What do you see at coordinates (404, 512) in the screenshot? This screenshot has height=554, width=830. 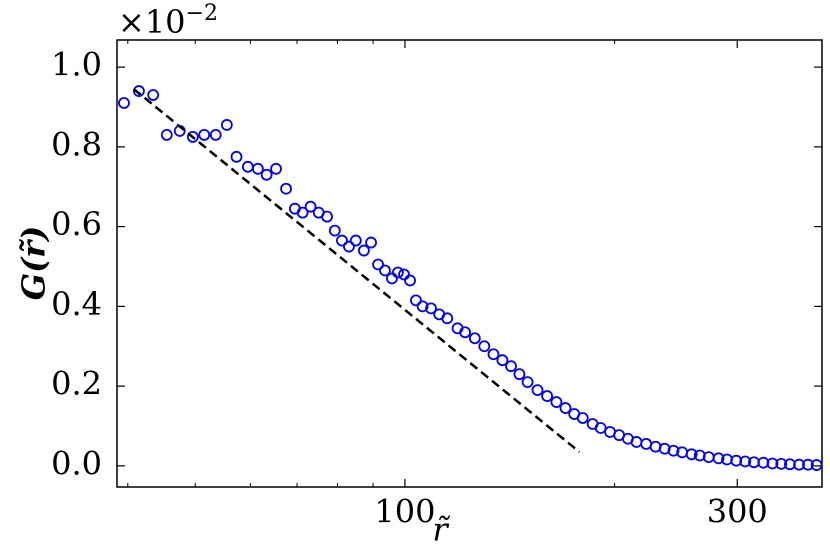 I see `x-tick-label: 100` at bounding box center [404, 512].